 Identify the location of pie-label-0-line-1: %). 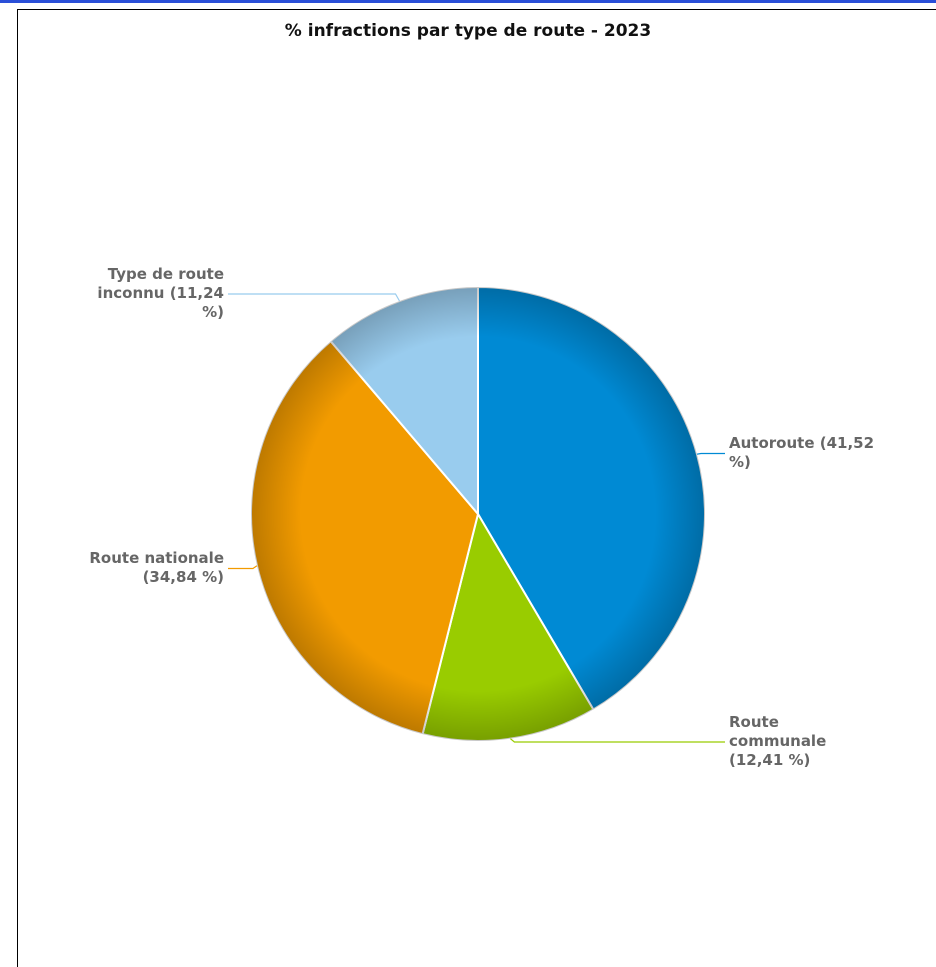
(740, 462).